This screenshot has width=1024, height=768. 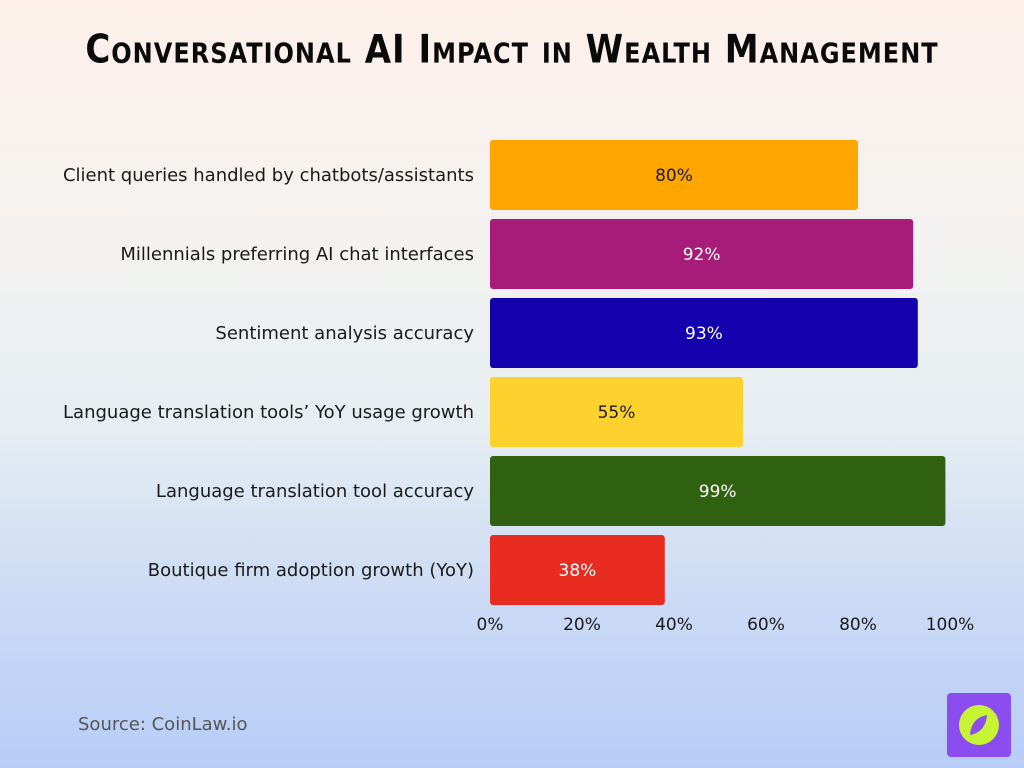 I want to click on category-label-5: Language translation tool accuracy, so click(x=315, y=491).